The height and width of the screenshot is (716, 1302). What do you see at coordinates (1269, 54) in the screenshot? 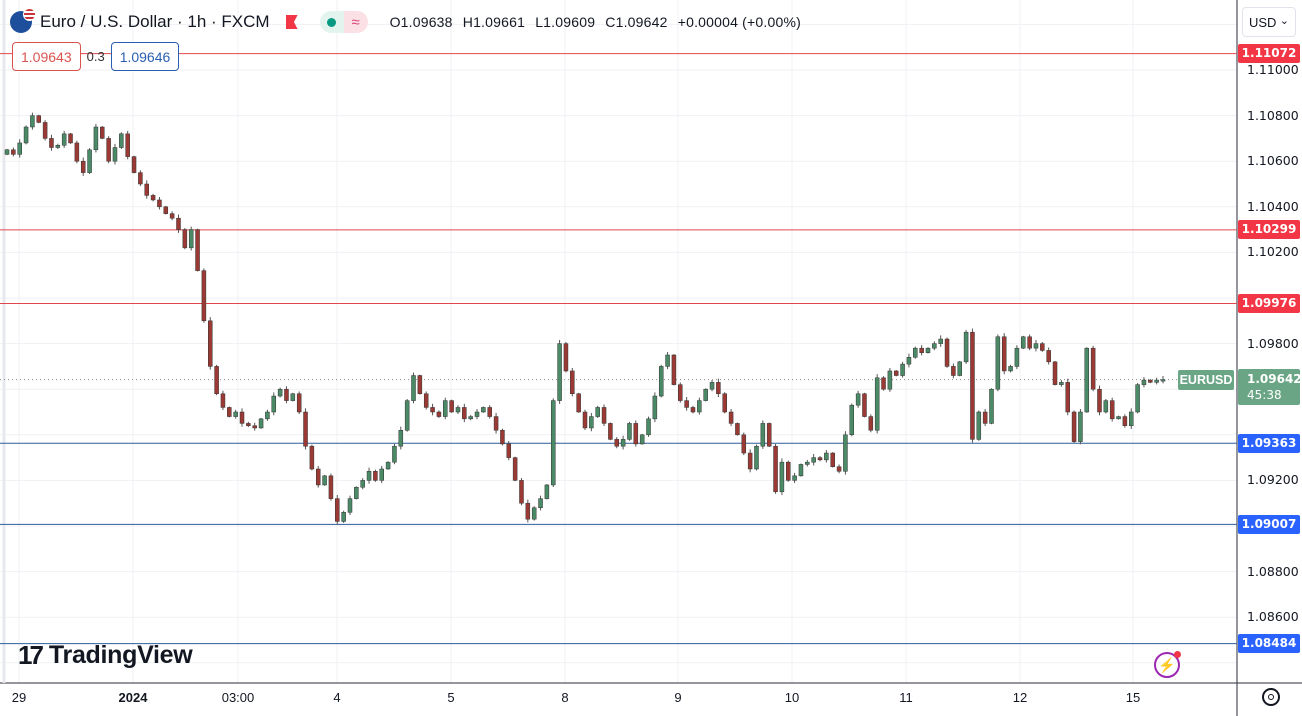
I see `resistance-price-label: 1.11072` at bounding box center [1269, 54].